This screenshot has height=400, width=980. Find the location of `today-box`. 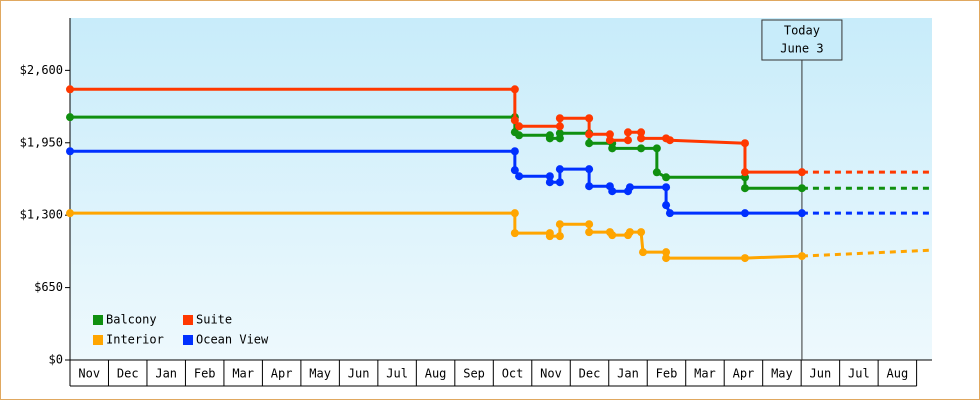

today-box is located at coordinates (802, 40).